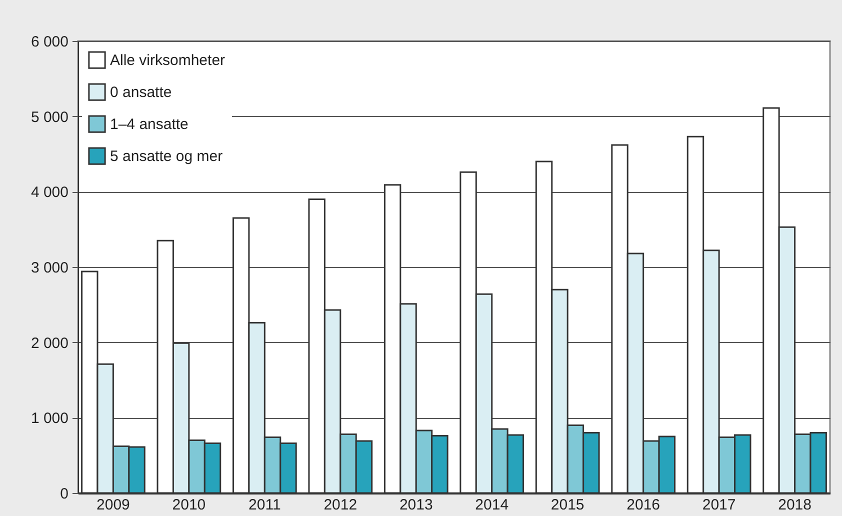 The width and height of the screenshot is (855, 516). Describe the element at coordinates (567, 505) in the screenshot. I see `x-tick-label: 2015` at that location.